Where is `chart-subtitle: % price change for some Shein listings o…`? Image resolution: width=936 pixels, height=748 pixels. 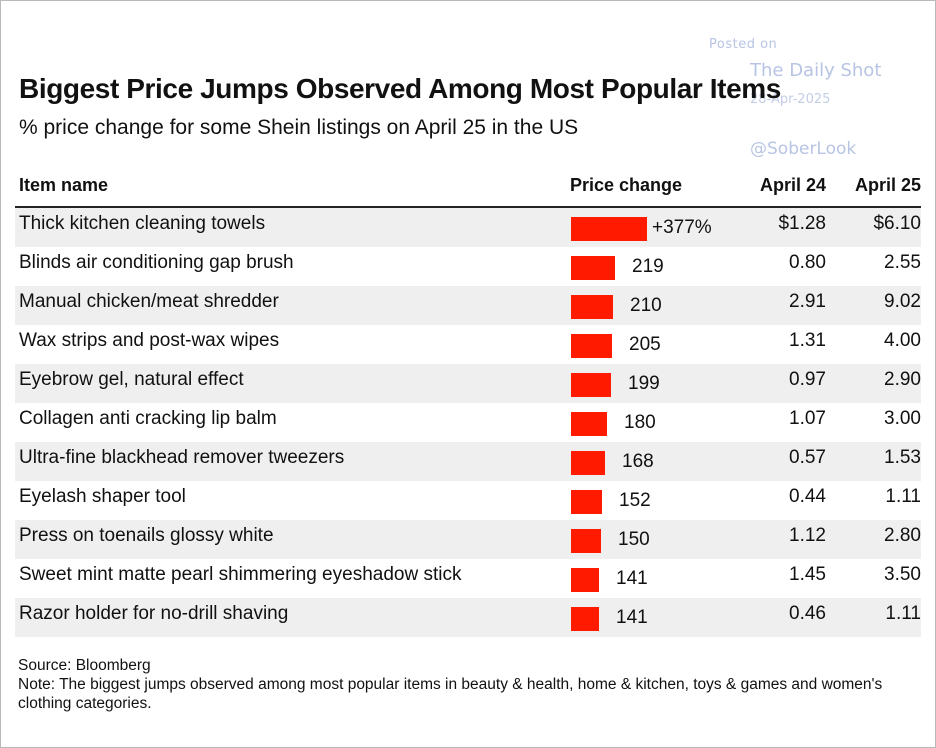 chart-subtitle: % price change for some Shein listings o… is located at coordinates (299, 127).